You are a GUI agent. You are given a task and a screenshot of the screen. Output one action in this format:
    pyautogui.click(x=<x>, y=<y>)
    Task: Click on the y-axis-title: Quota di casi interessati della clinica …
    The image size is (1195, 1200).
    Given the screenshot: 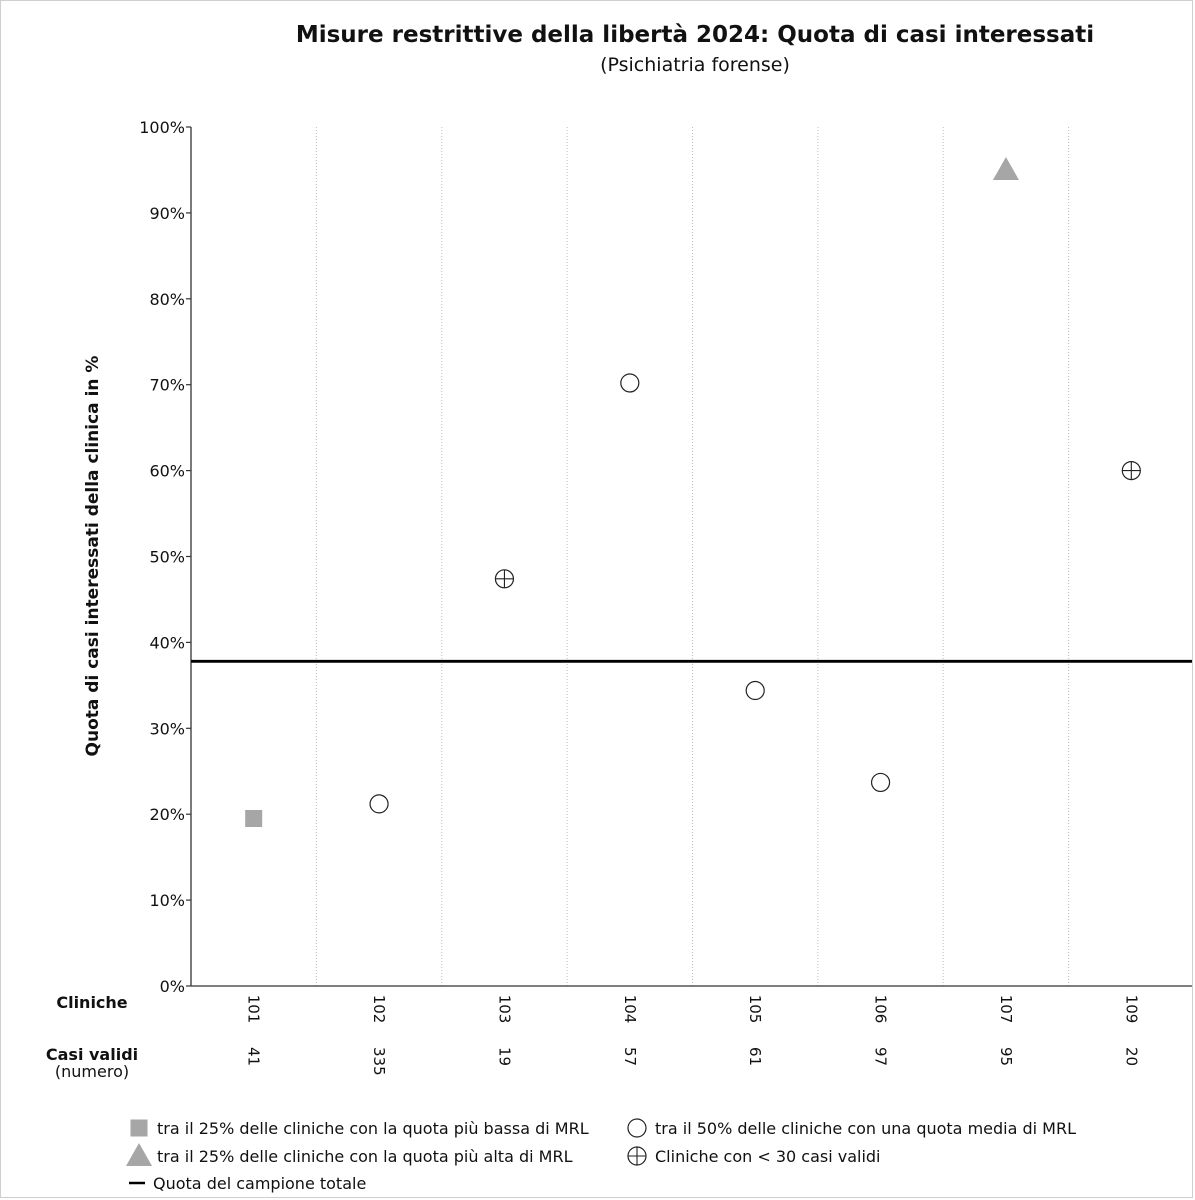 What is the action you would take?
    pyautogui.click(x=93, y=556)
    